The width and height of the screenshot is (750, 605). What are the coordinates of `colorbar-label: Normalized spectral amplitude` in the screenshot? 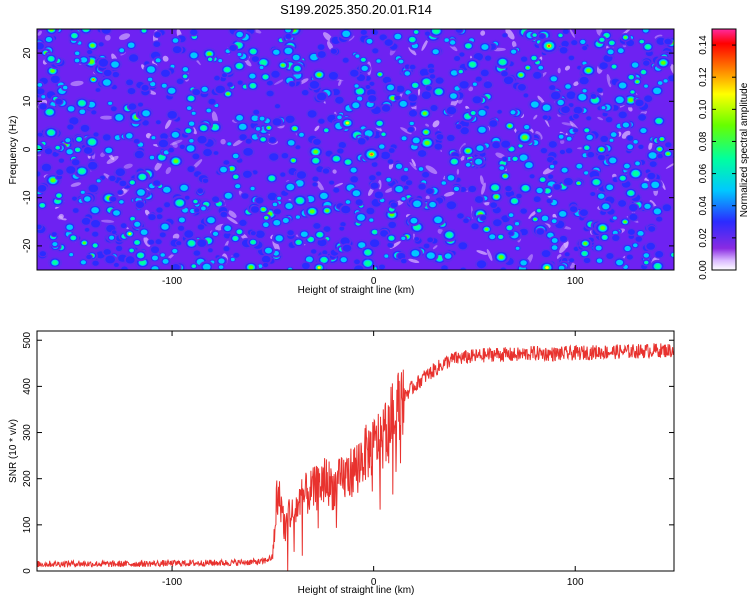 It's located at (744, 149).